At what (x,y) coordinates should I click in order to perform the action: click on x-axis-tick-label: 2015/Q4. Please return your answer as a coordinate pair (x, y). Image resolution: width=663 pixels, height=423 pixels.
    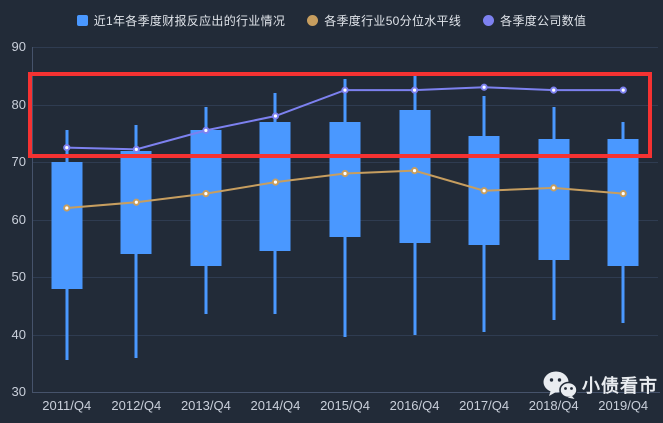
    Looking at the image, I should click on (345, 405).